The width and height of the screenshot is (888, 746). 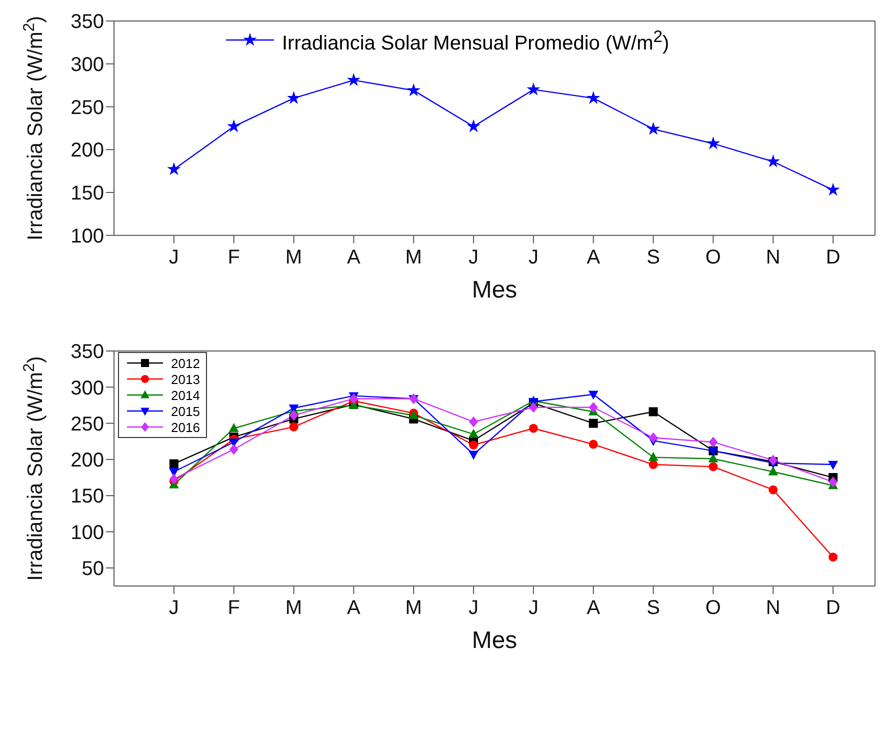 I want to click on legend-label: 2016, so click(x=185, y=427).